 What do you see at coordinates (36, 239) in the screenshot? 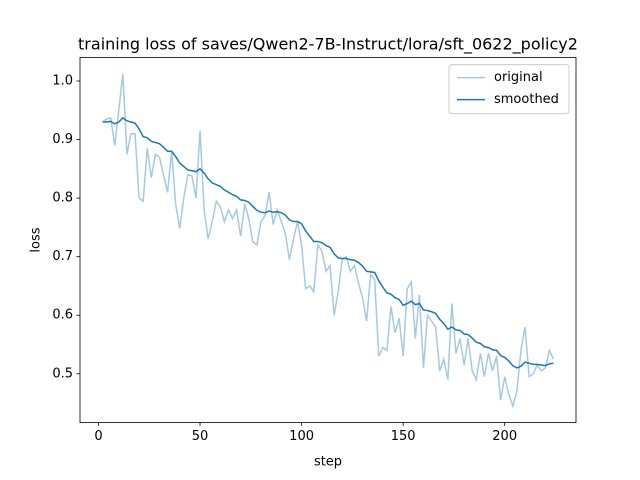
I see `y-axis-label: loss` at bounding box center [36, 239].